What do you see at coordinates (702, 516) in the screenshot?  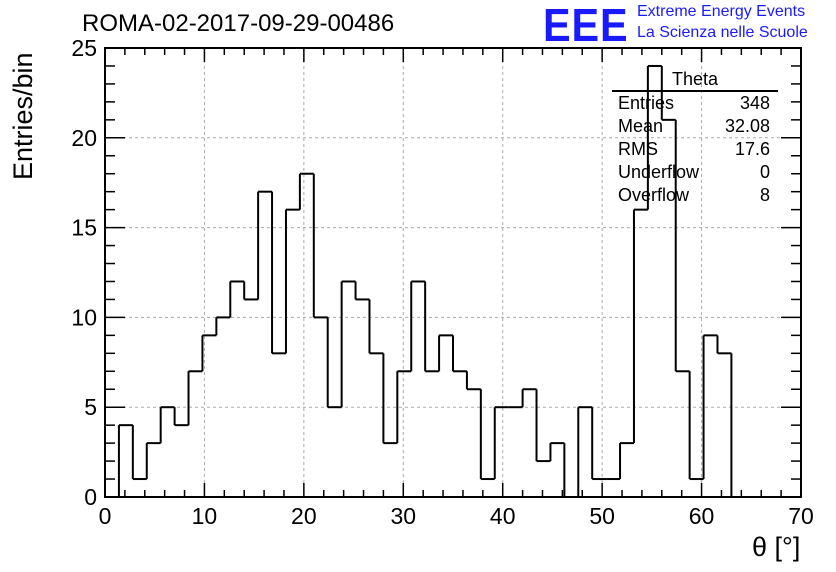 I see `x-tick-label: 60` at bounding box center [702, 516].